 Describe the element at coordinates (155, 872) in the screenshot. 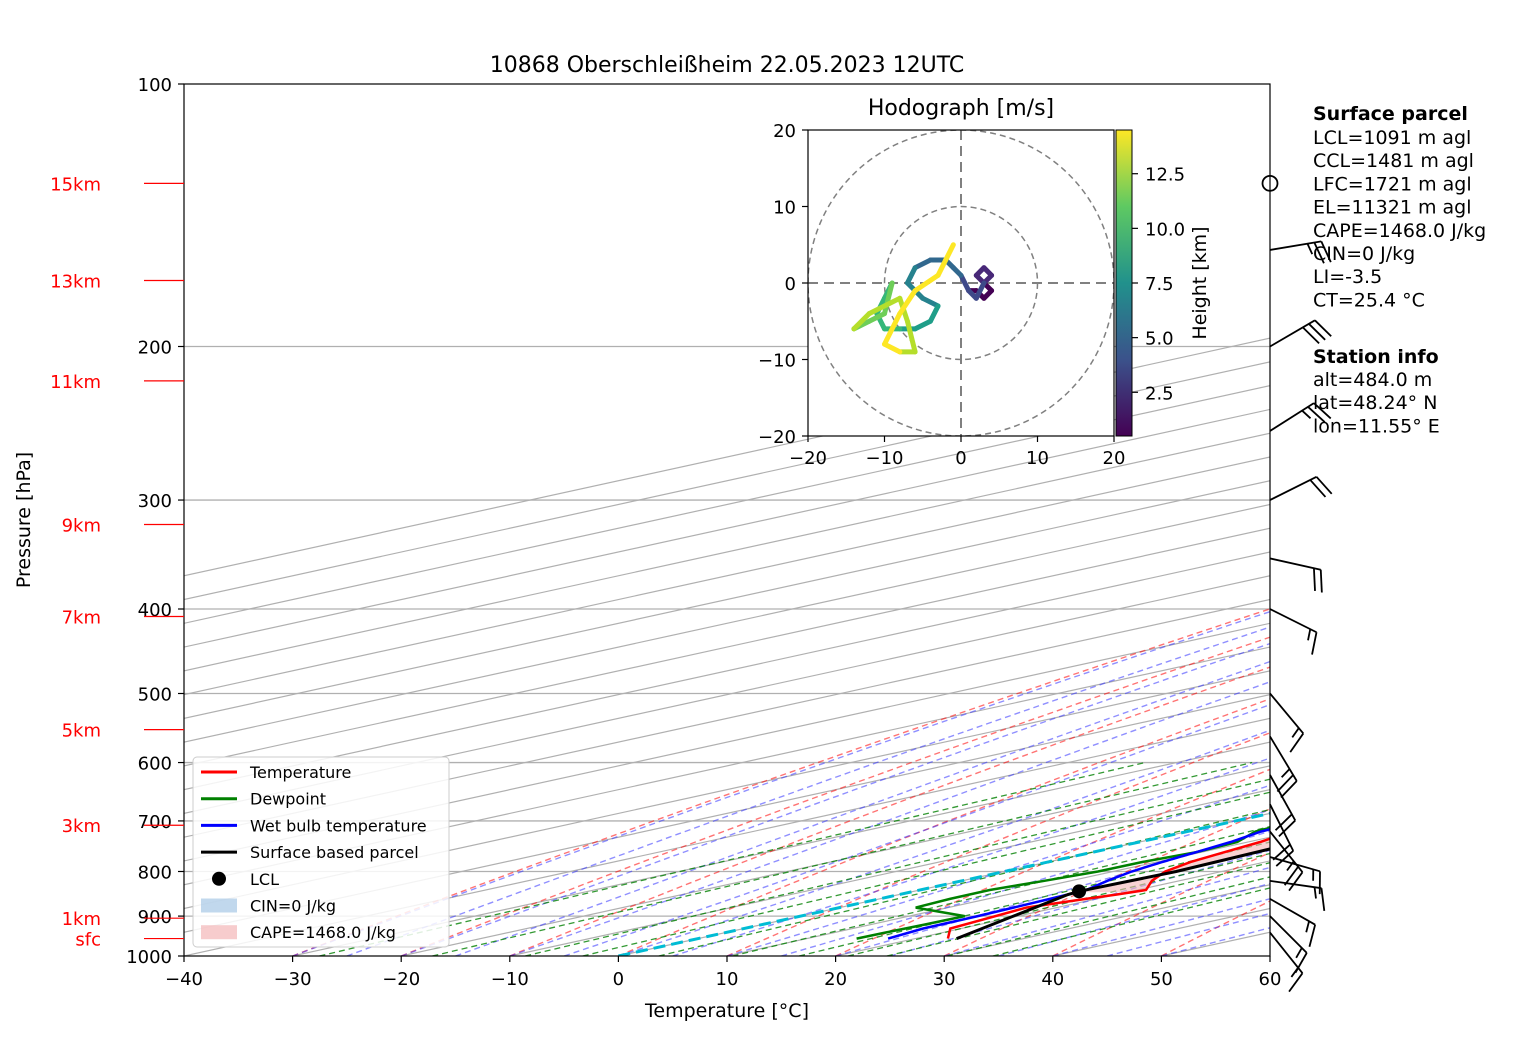

I see `y-tick-label: 800` at that location.